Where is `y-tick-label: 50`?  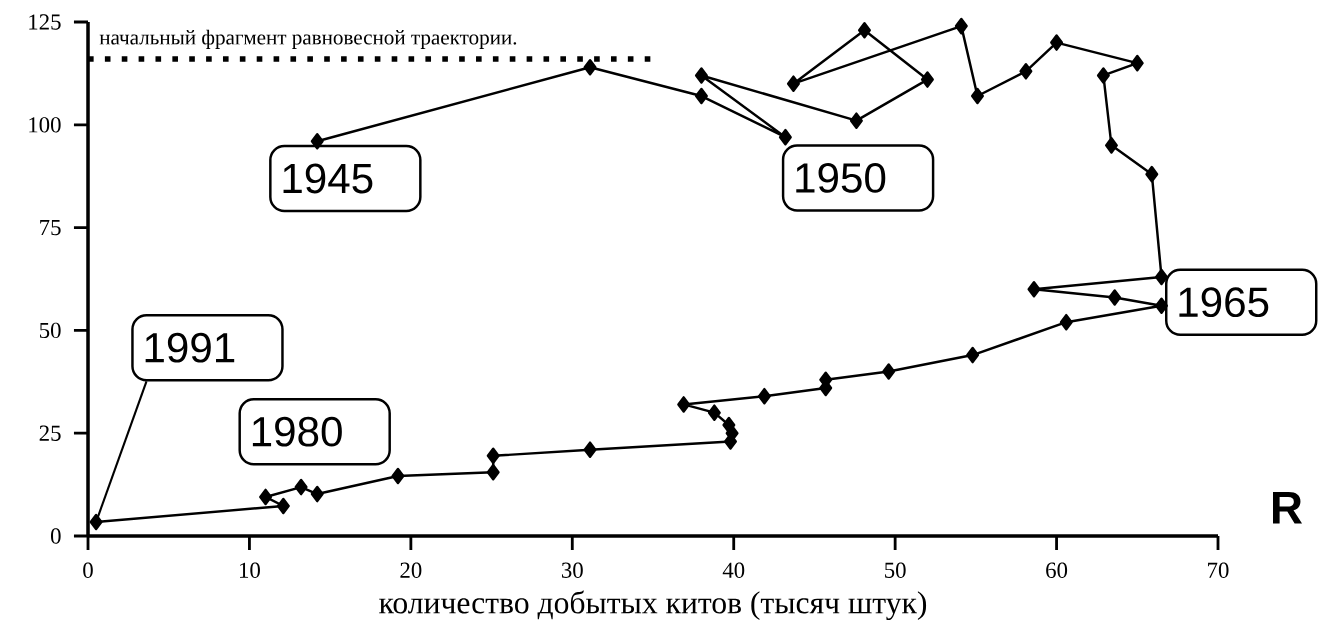
y-tick-label: 50 is located at coordinates (50, 330).